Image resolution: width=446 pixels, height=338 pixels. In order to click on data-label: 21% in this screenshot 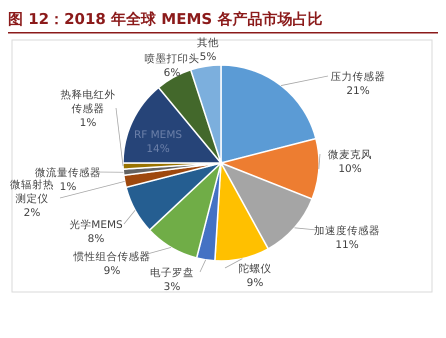, I will do `click(358, 91)`.